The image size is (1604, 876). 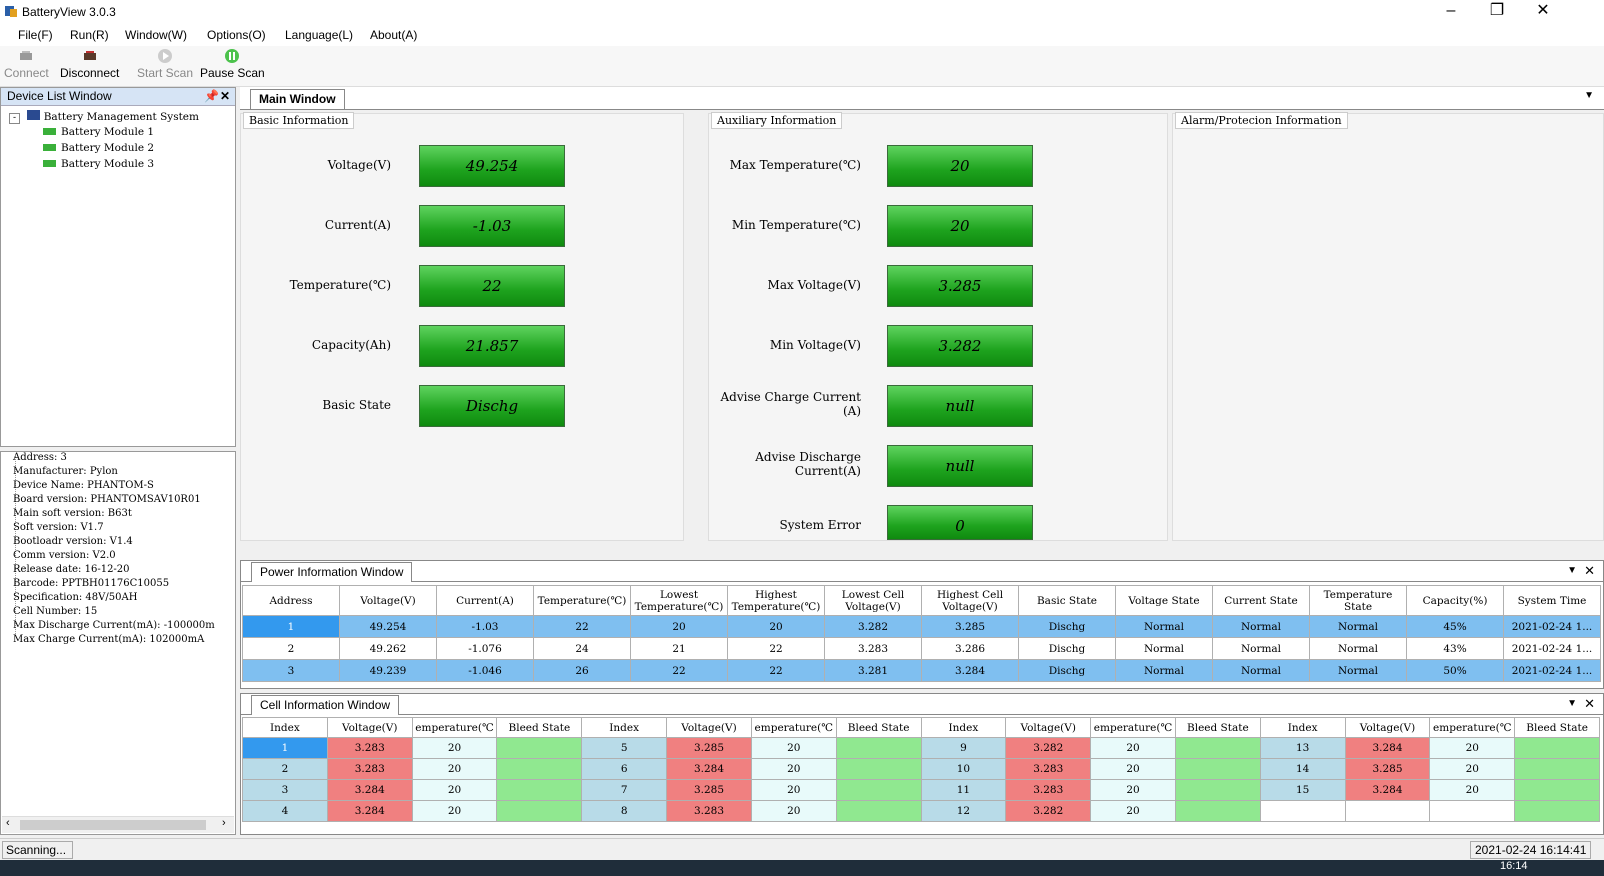 I want to click on cell-value, so click(x=539, y=769).